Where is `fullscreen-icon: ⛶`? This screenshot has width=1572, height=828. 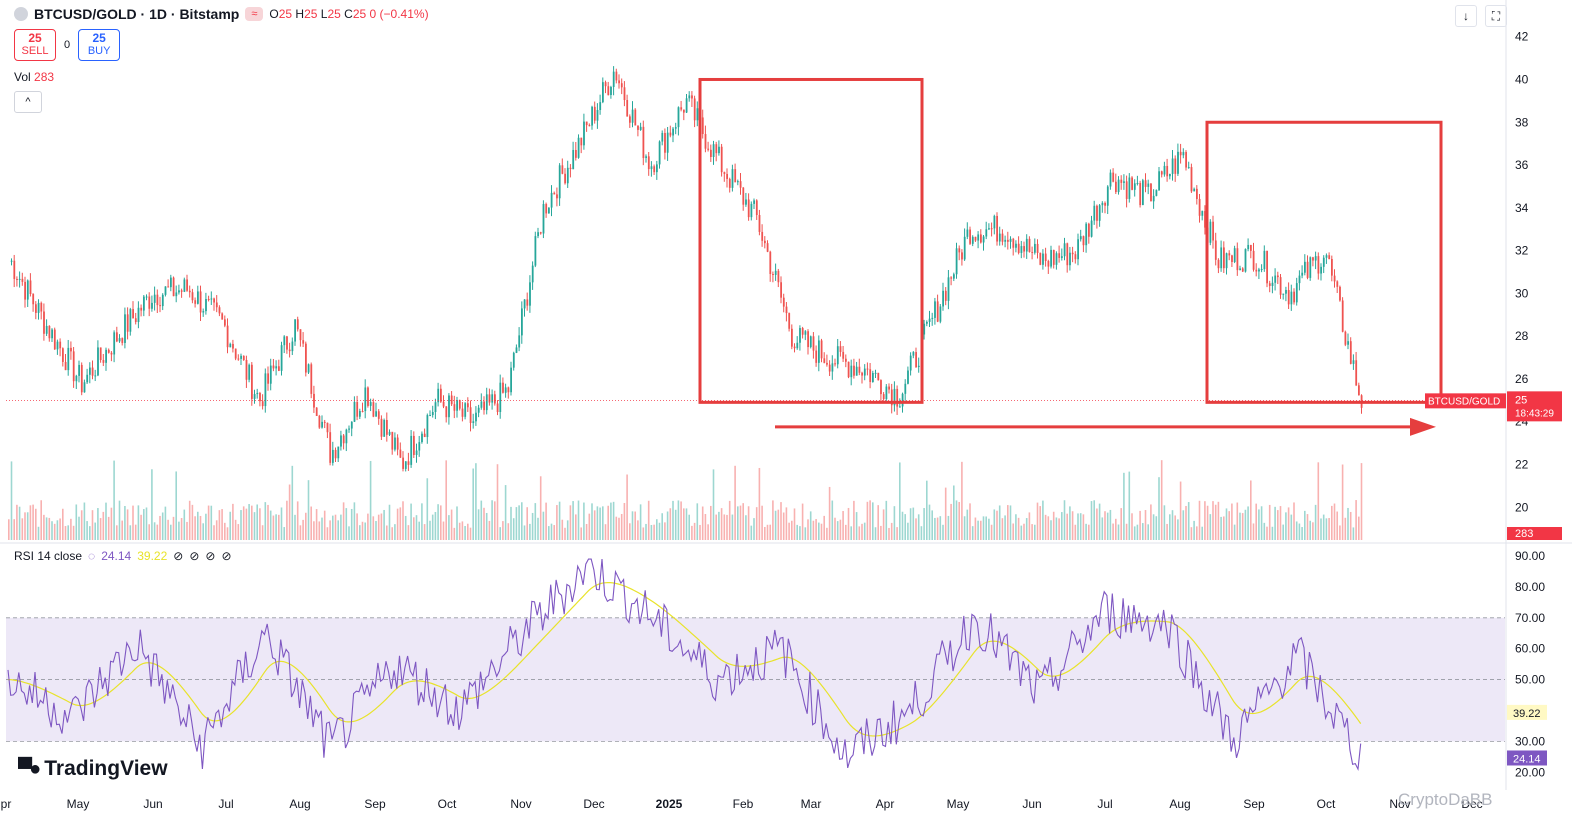 fullscreen-icon: ⛶ is located at coordinates (1496, 16).